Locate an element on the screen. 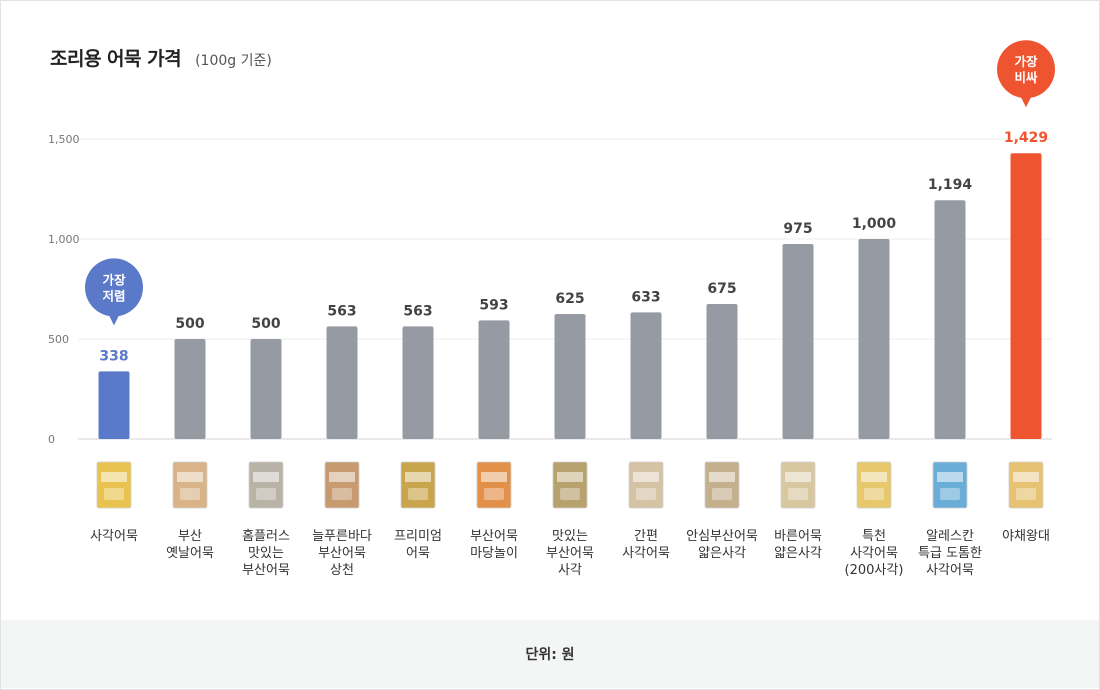 Image resolution: width=1100 pixels, height=690 pixels. category-label: 마당놀이 is located at coordinates (494, 553).